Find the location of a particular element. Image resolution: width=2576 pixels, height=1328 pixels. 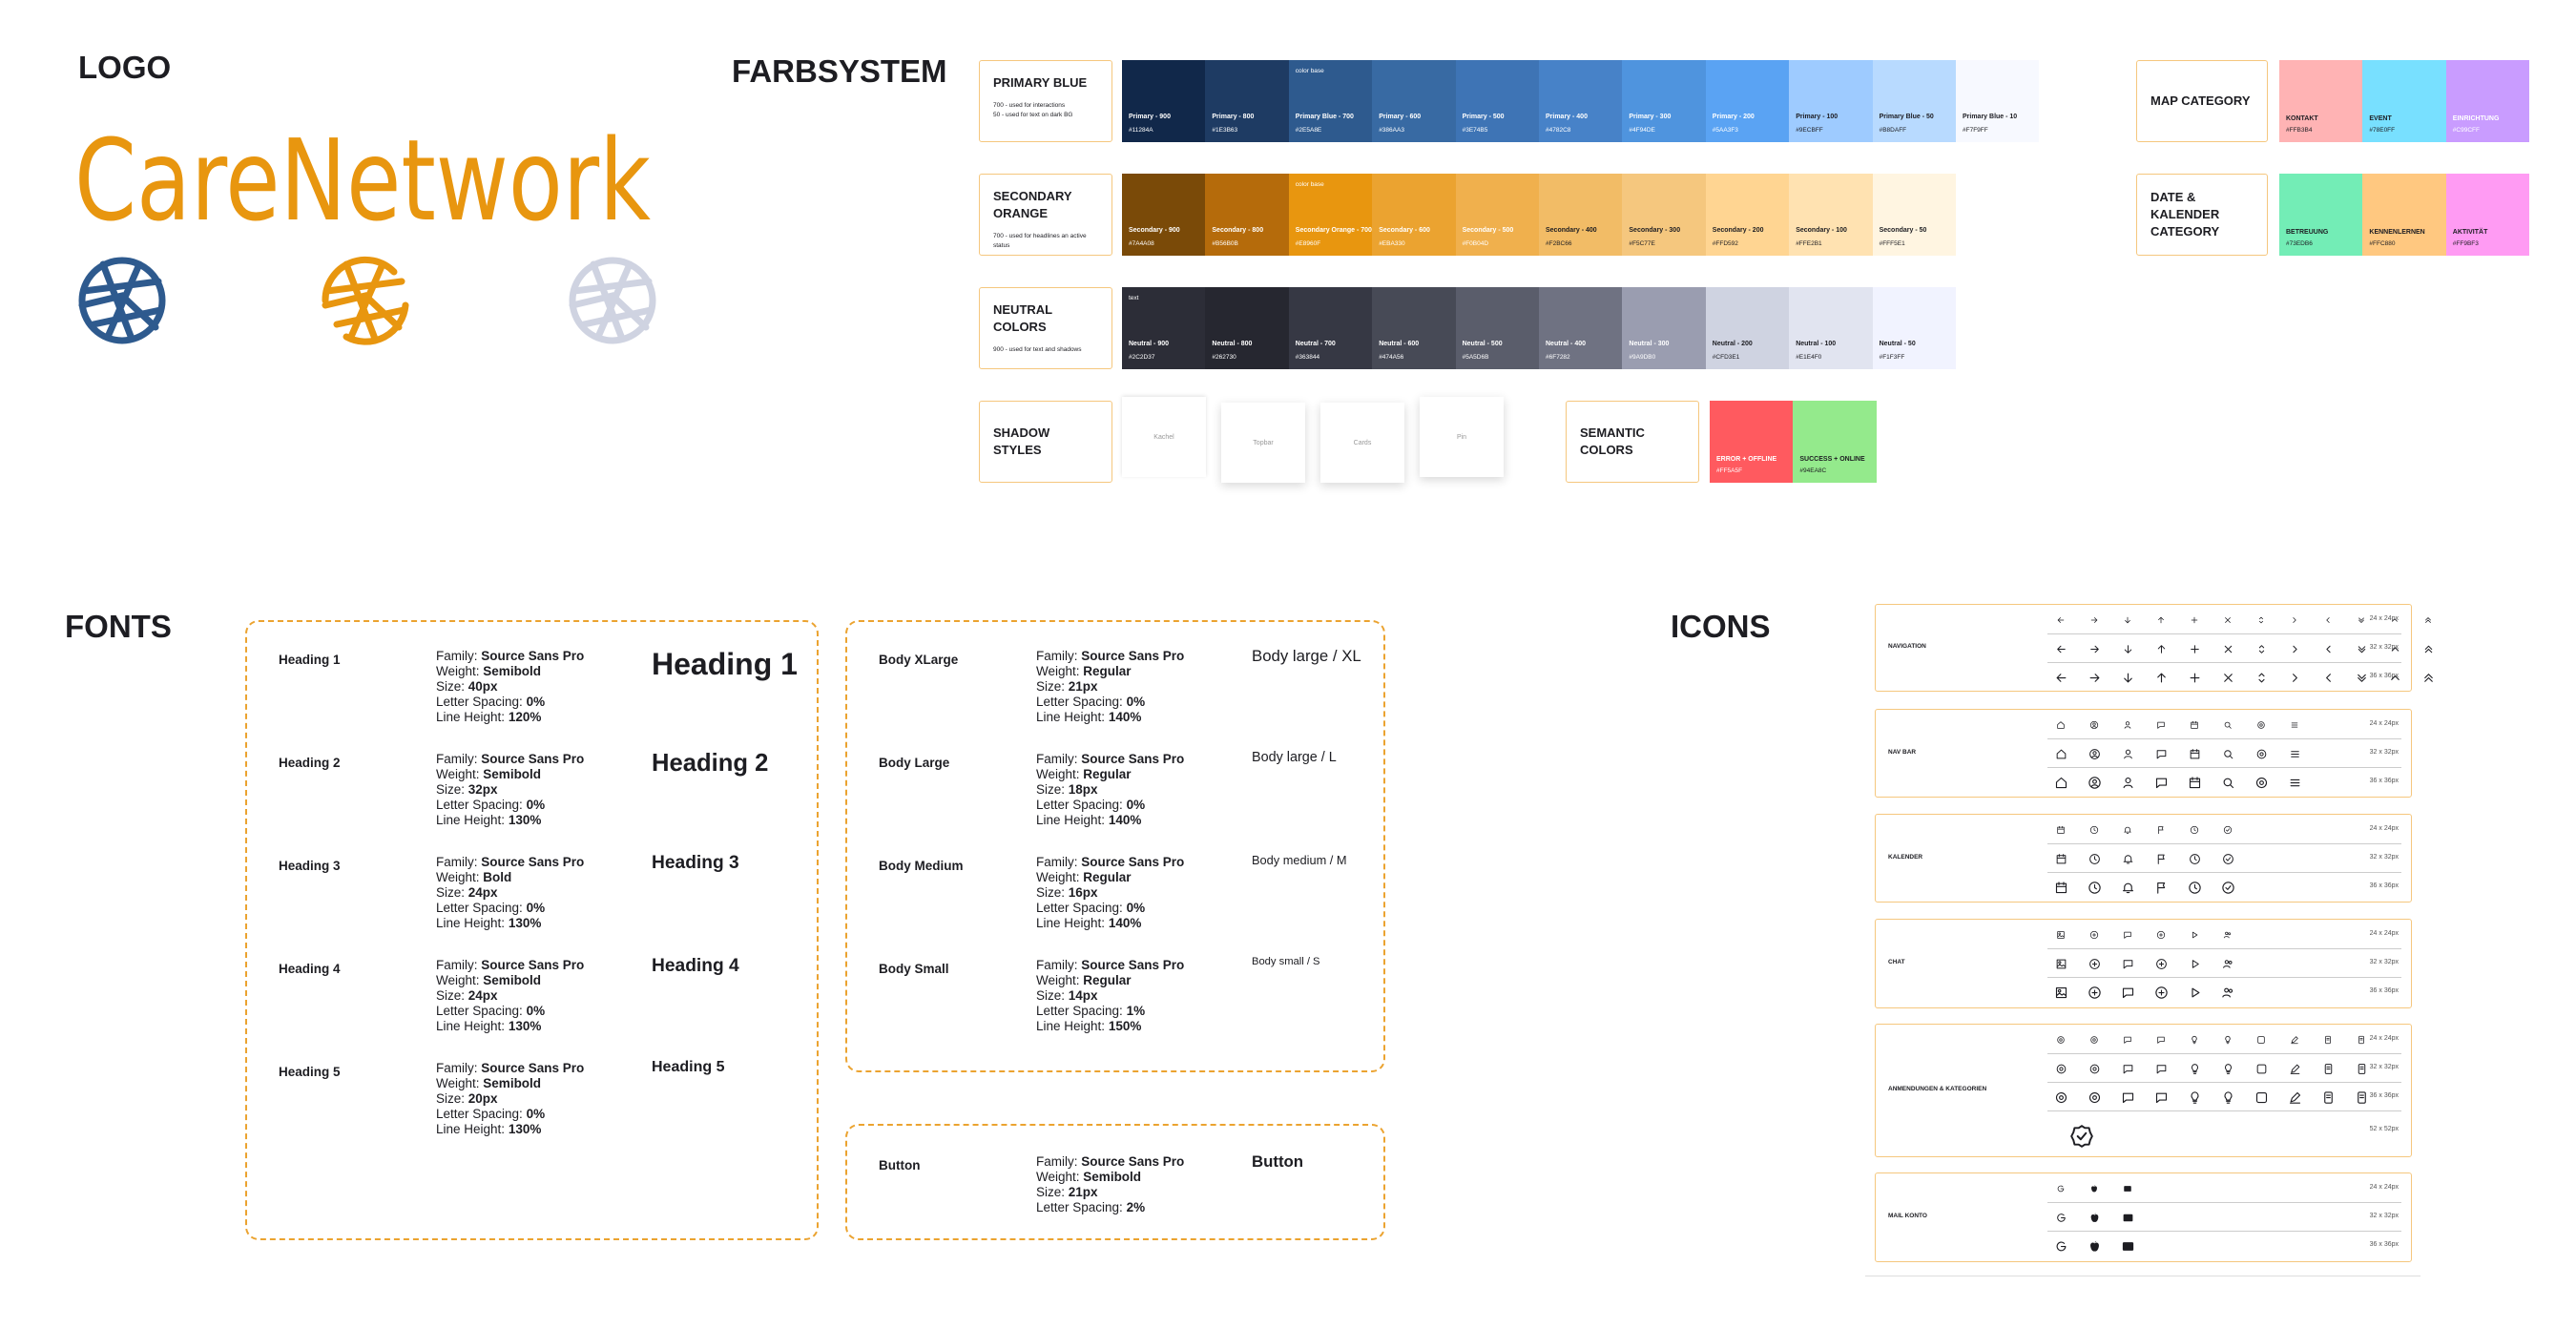

swatch-hex: #FF9BF3 is located at coordinates (2465, 243).